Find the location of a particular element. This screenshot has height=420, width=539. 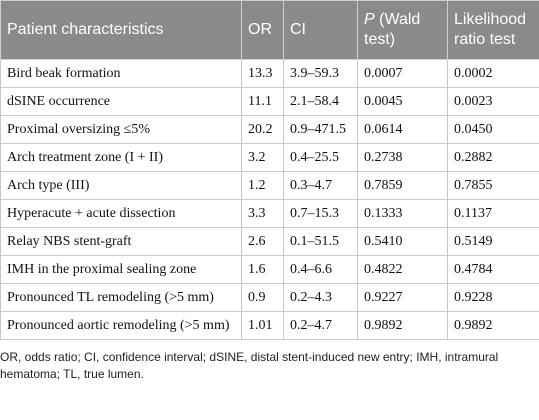

table-row: Arch type (III) 1.2 0.3–4.7 0.7859 0.7855 is located at coordinates (269, 185).